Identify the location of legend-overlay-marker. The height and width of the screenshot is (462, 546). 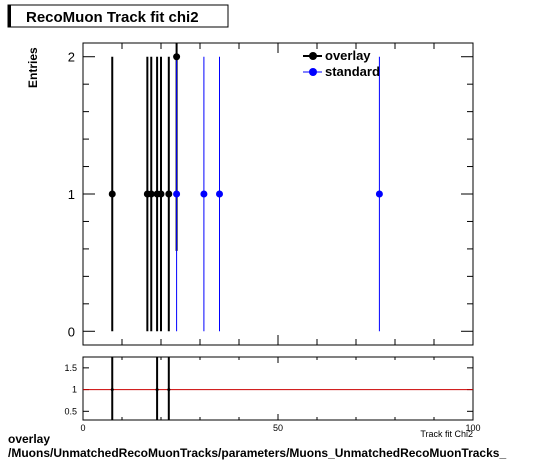
(313, 56).